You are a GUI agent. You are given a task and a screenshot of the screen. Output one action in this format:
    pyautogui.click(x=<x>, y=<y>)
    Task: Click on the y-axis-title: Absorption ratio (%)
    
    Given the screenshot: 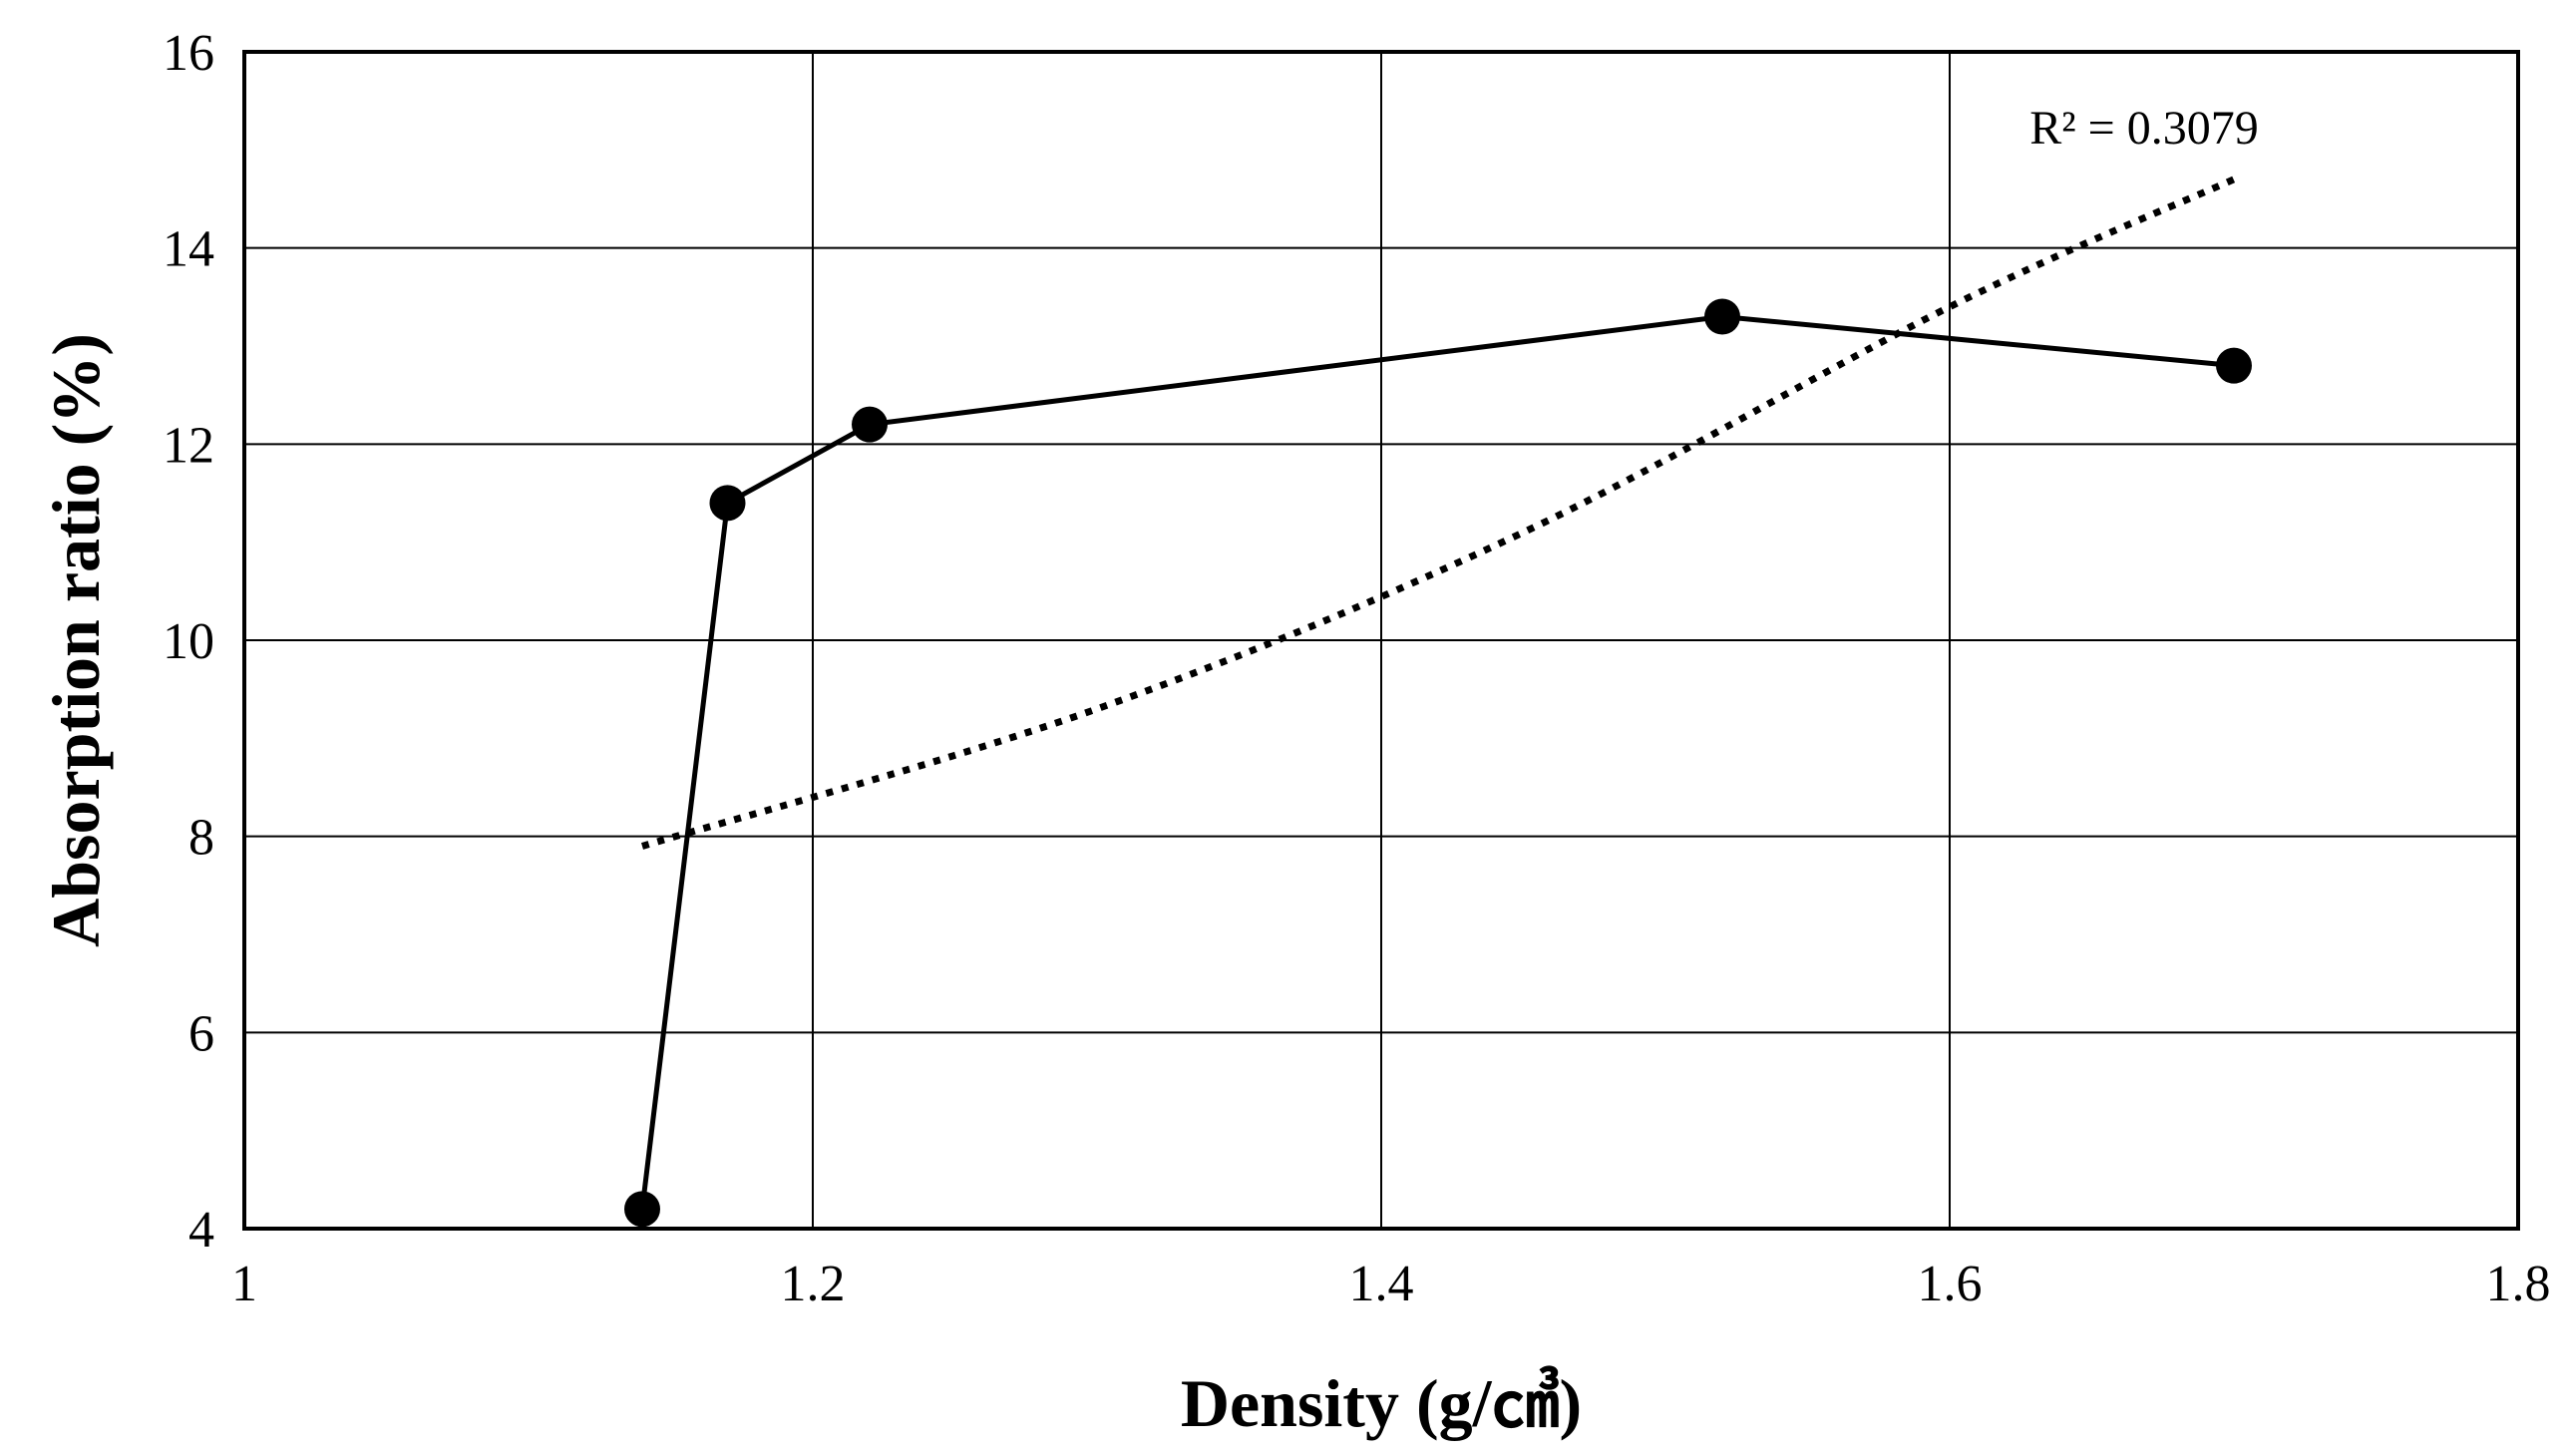 What is the action you would take?
    pyautogui.click(x=76, y=640)
    